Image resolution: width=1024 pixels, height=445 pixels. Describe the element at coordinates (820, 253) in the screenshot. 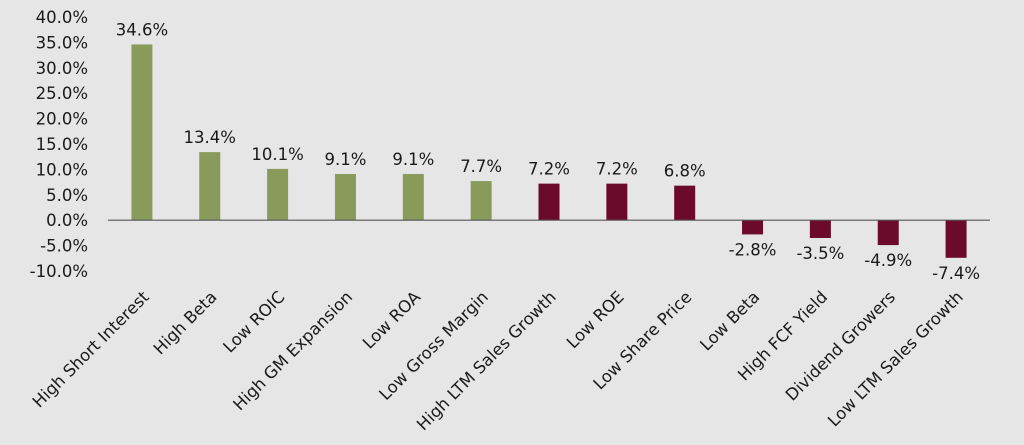

I see `data-label: -3.5%` at that location.